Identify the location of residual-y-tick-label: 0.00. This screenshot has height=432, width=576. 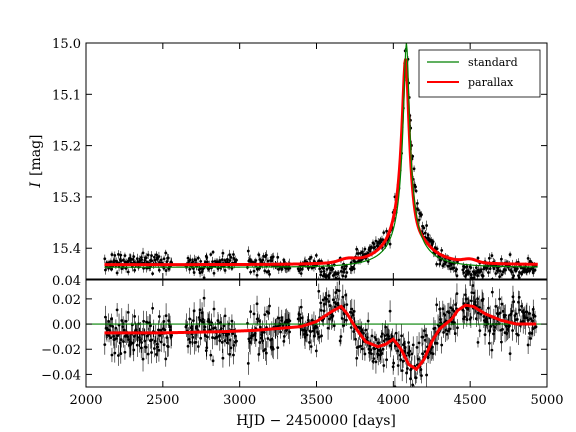
(66, 325).